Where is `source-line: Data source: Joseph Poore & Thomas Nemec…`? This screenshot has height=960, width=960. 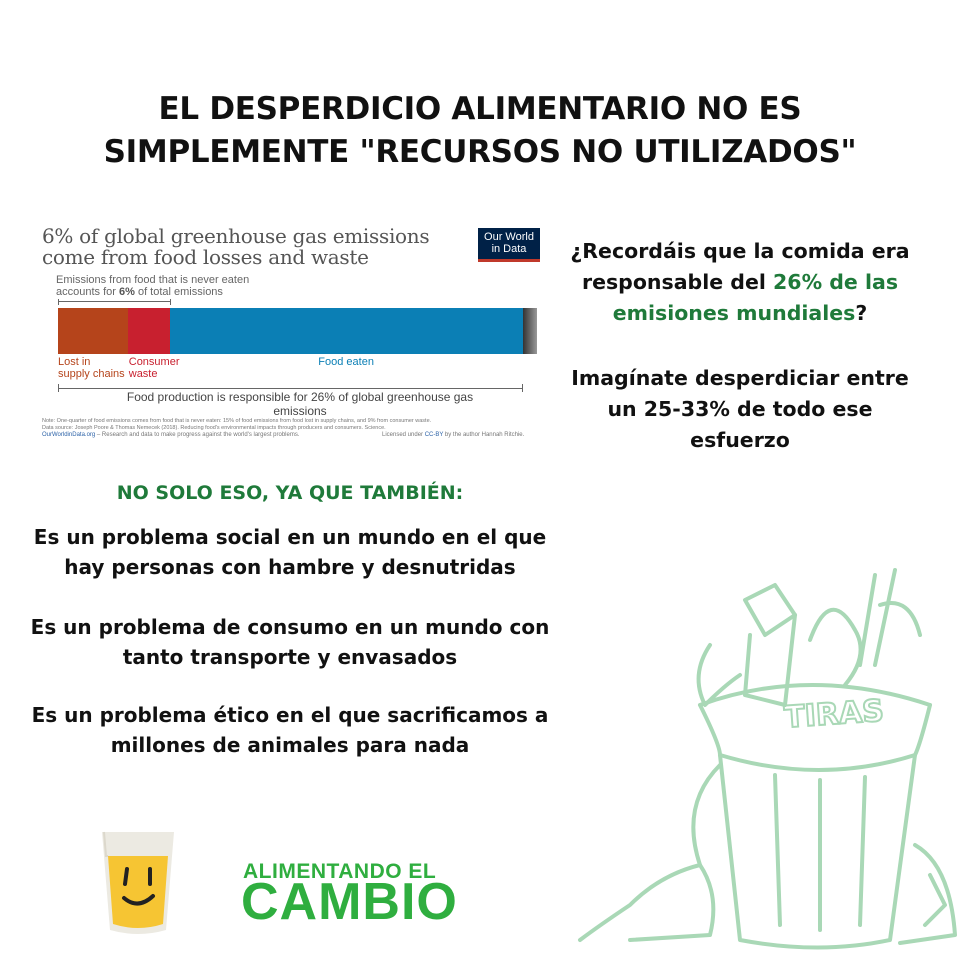
source-line: Data source: Joseph Poore & Thomas Nemec… is located at coordinates (214, 428).